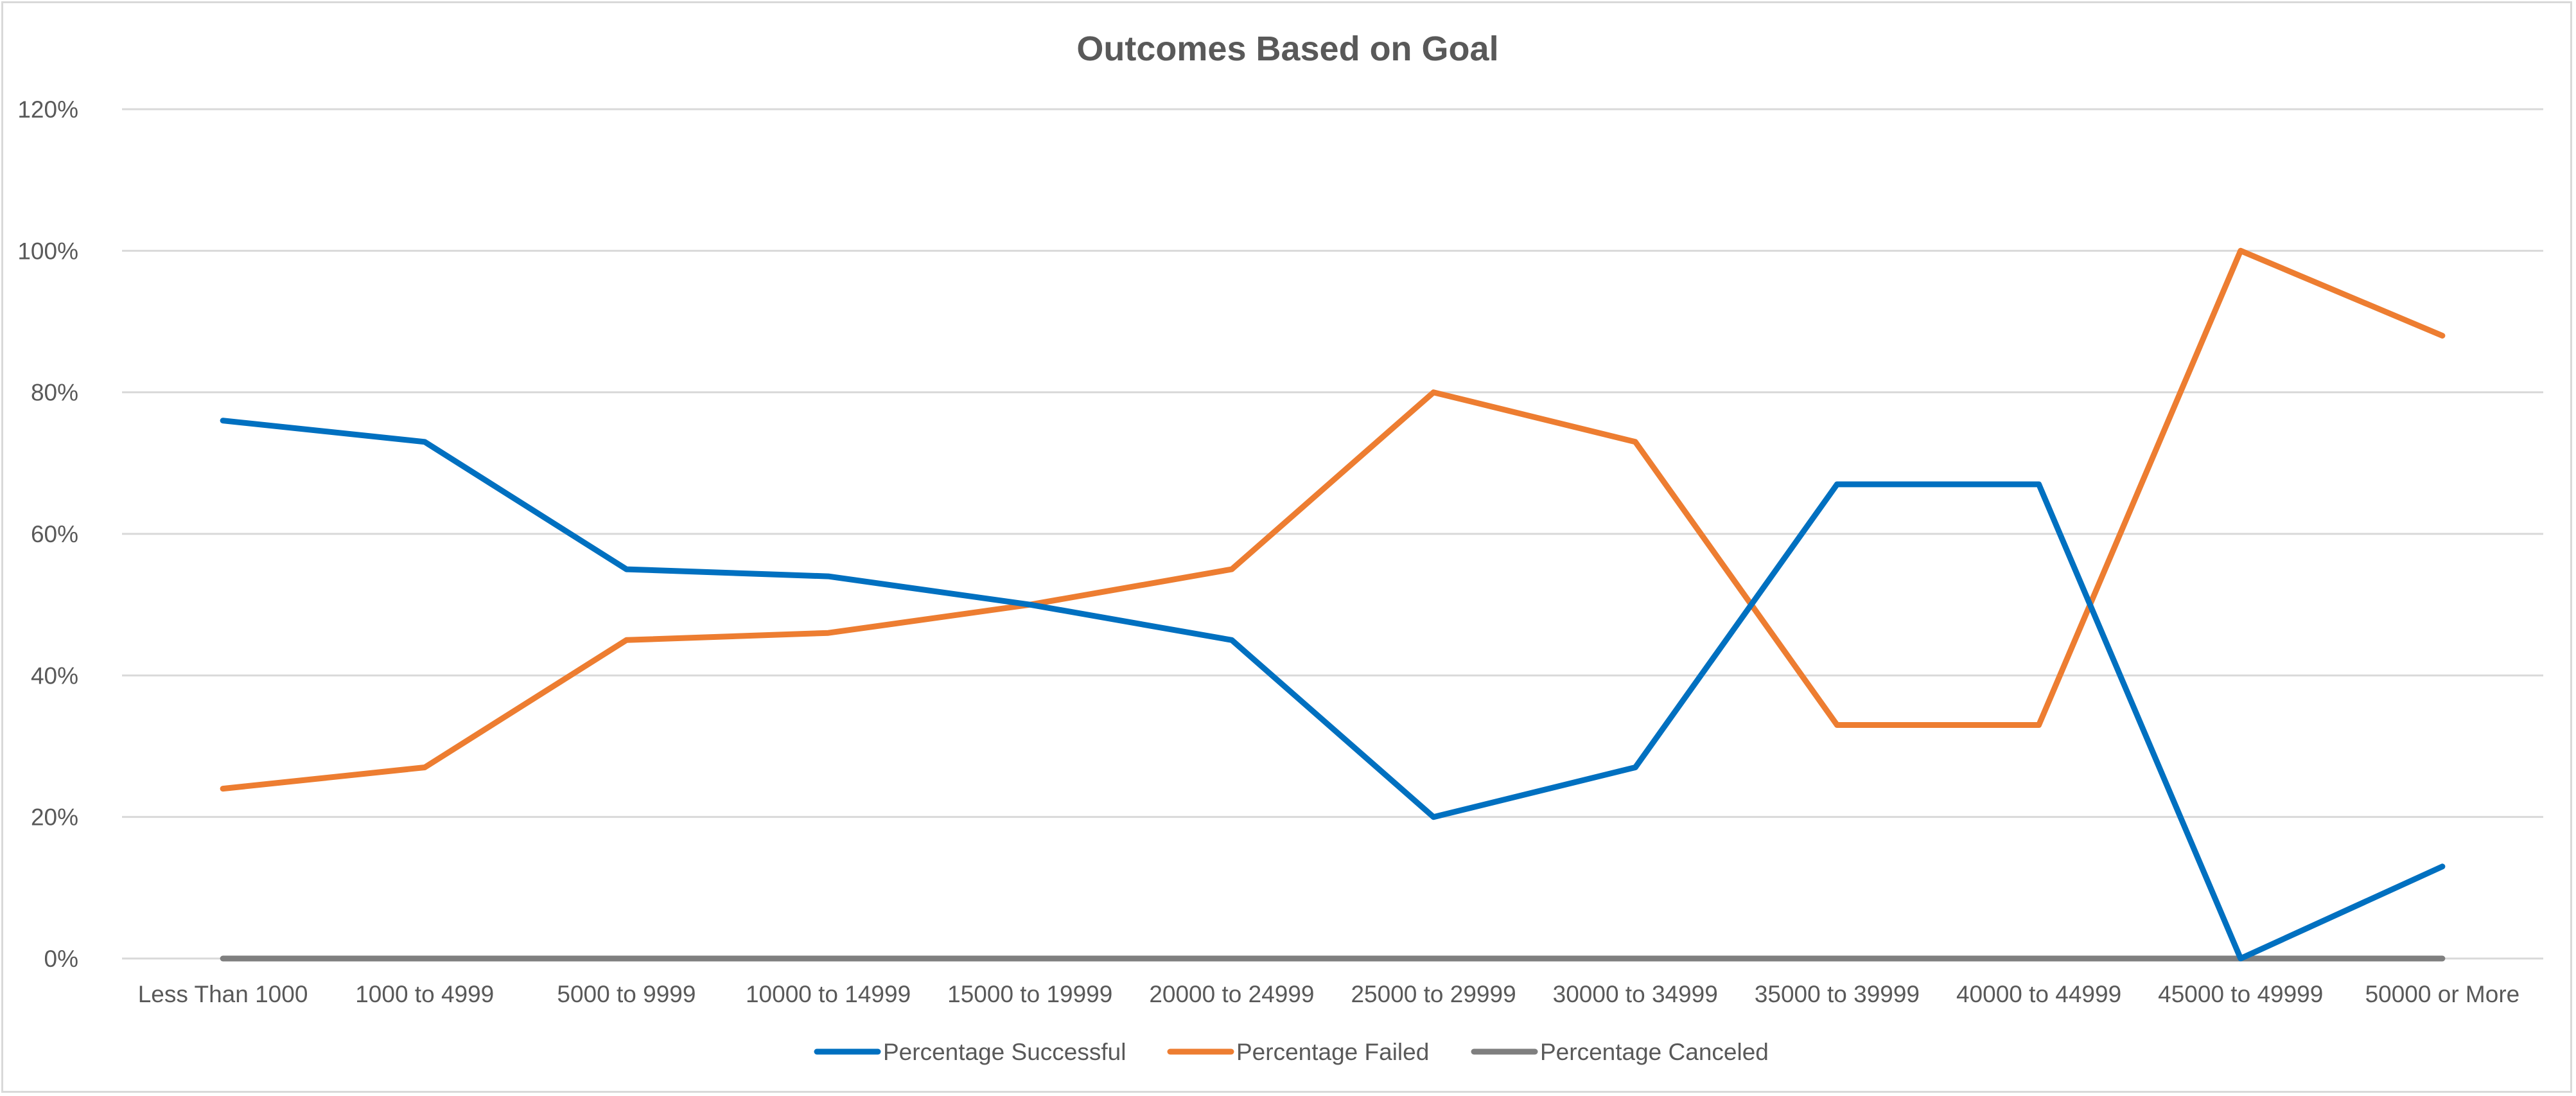 This screenshot has width=2576, height=1096. I want to click on chart-title: Outcomes Based on Goal, so click(1287, 49).